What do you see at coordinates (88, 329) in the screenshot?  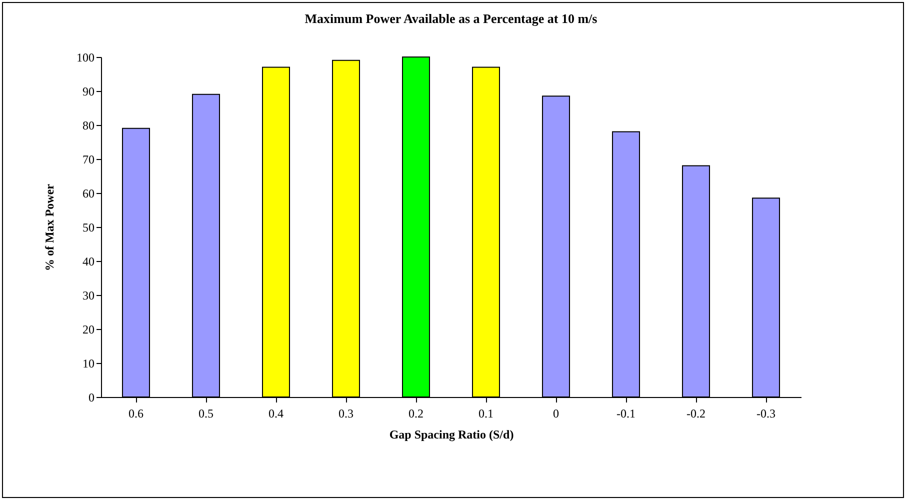 I see `y-tick-label: 20` at bounding box center [88, 329].